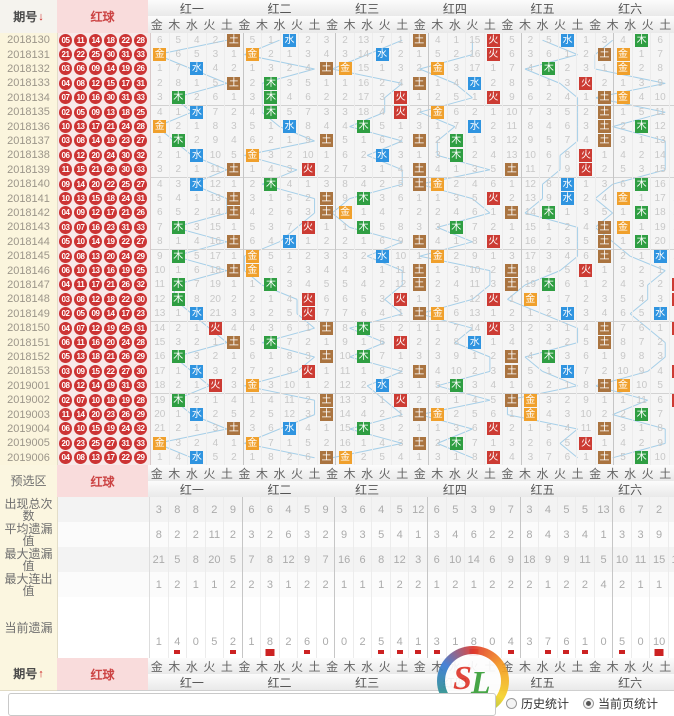 Image resolution: width=674 pixels, height=716 pixels. Describe the element at coordinates (548, 627) in the screenshot. I see `preselect-cell: 7` at that location.